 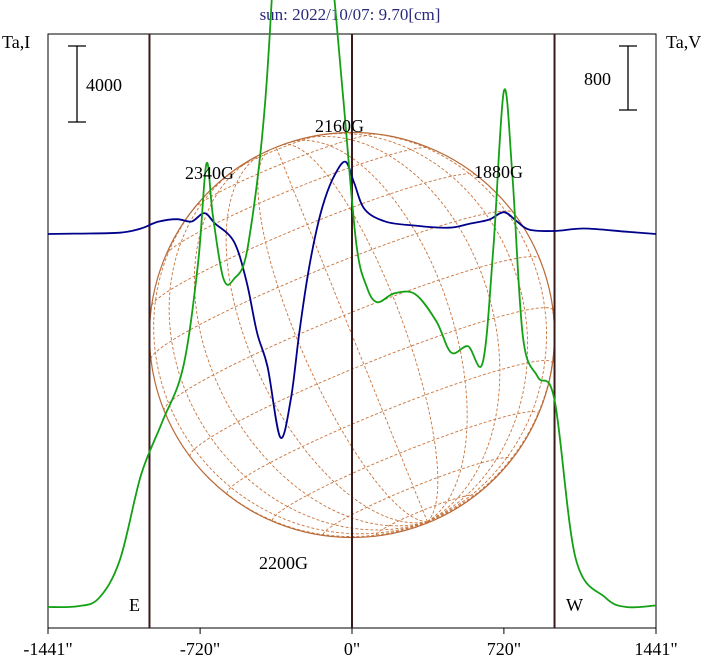 What do you see at coordinates (574, 605) in the screenshot?
I see `west-limb-label: W` at bounding box center [574, 605].